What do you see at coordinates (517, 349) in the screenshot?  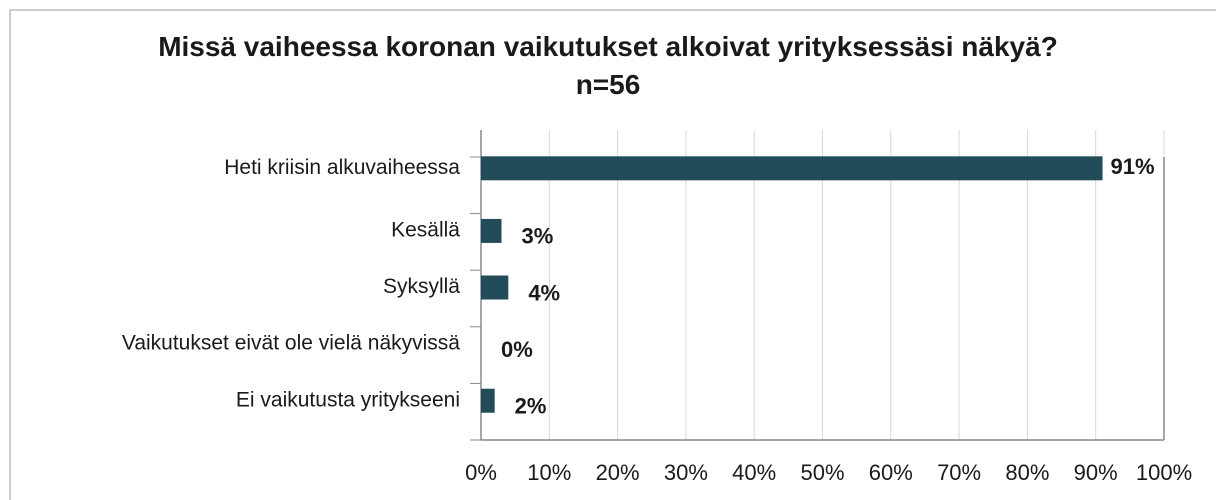 I see `value-label: 0%` at bounding box center [517, 349].